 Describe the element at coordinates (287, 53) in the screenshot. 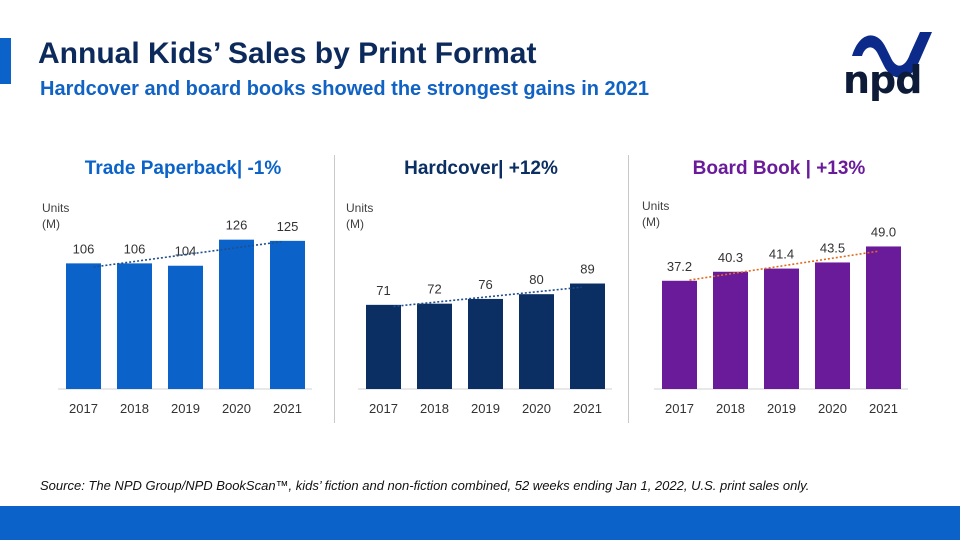

I see `page-title: Annual Kids’ Sales by Print Format` at that location.